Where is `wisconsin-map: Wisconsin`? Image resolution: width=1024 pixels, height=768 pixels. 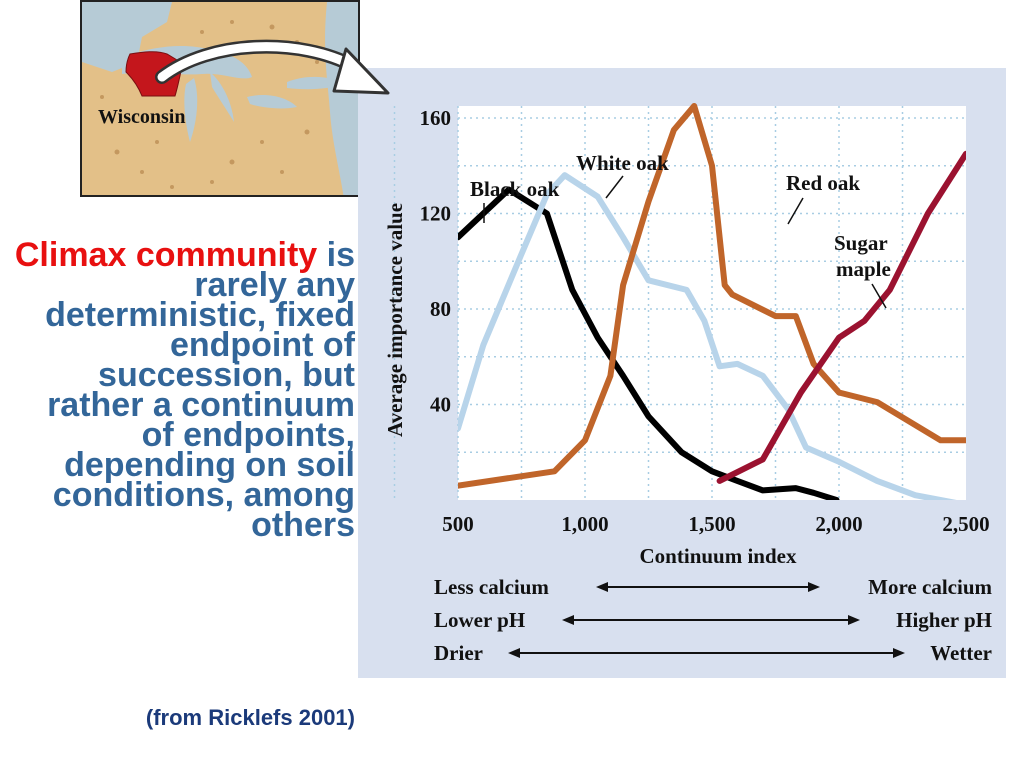
wisconsin-map: Wisconsin is located at coordinates (220, 98).